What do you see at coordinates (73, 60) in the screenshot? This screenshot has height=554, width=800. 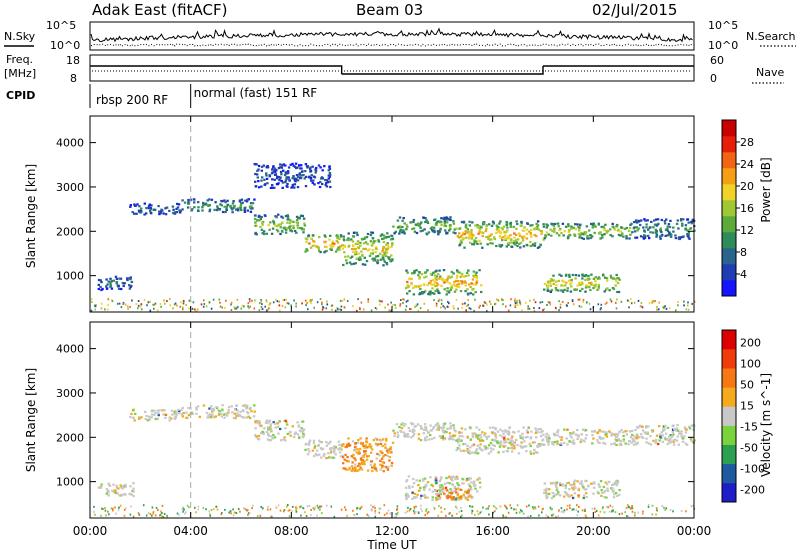 I see `freq-tick-top: 18` at bounding box center [73, 60].